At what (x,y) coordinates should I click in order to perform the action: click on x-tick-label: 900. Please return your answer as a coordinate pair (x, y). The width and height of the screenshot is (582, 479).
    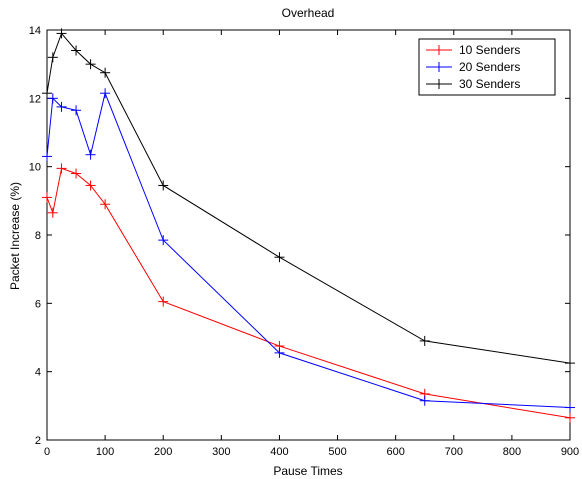
    Looking at the image, I should click on (570, 452).